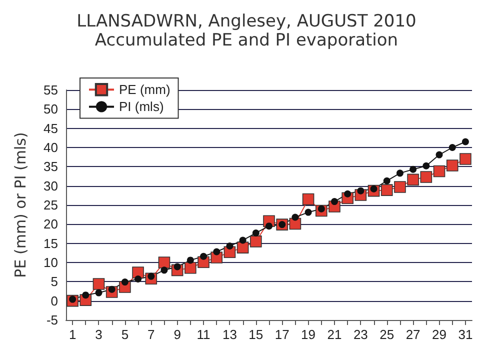 The image size is (493, 356). I want to click on x-tick-label: 27, so click(413, 334).